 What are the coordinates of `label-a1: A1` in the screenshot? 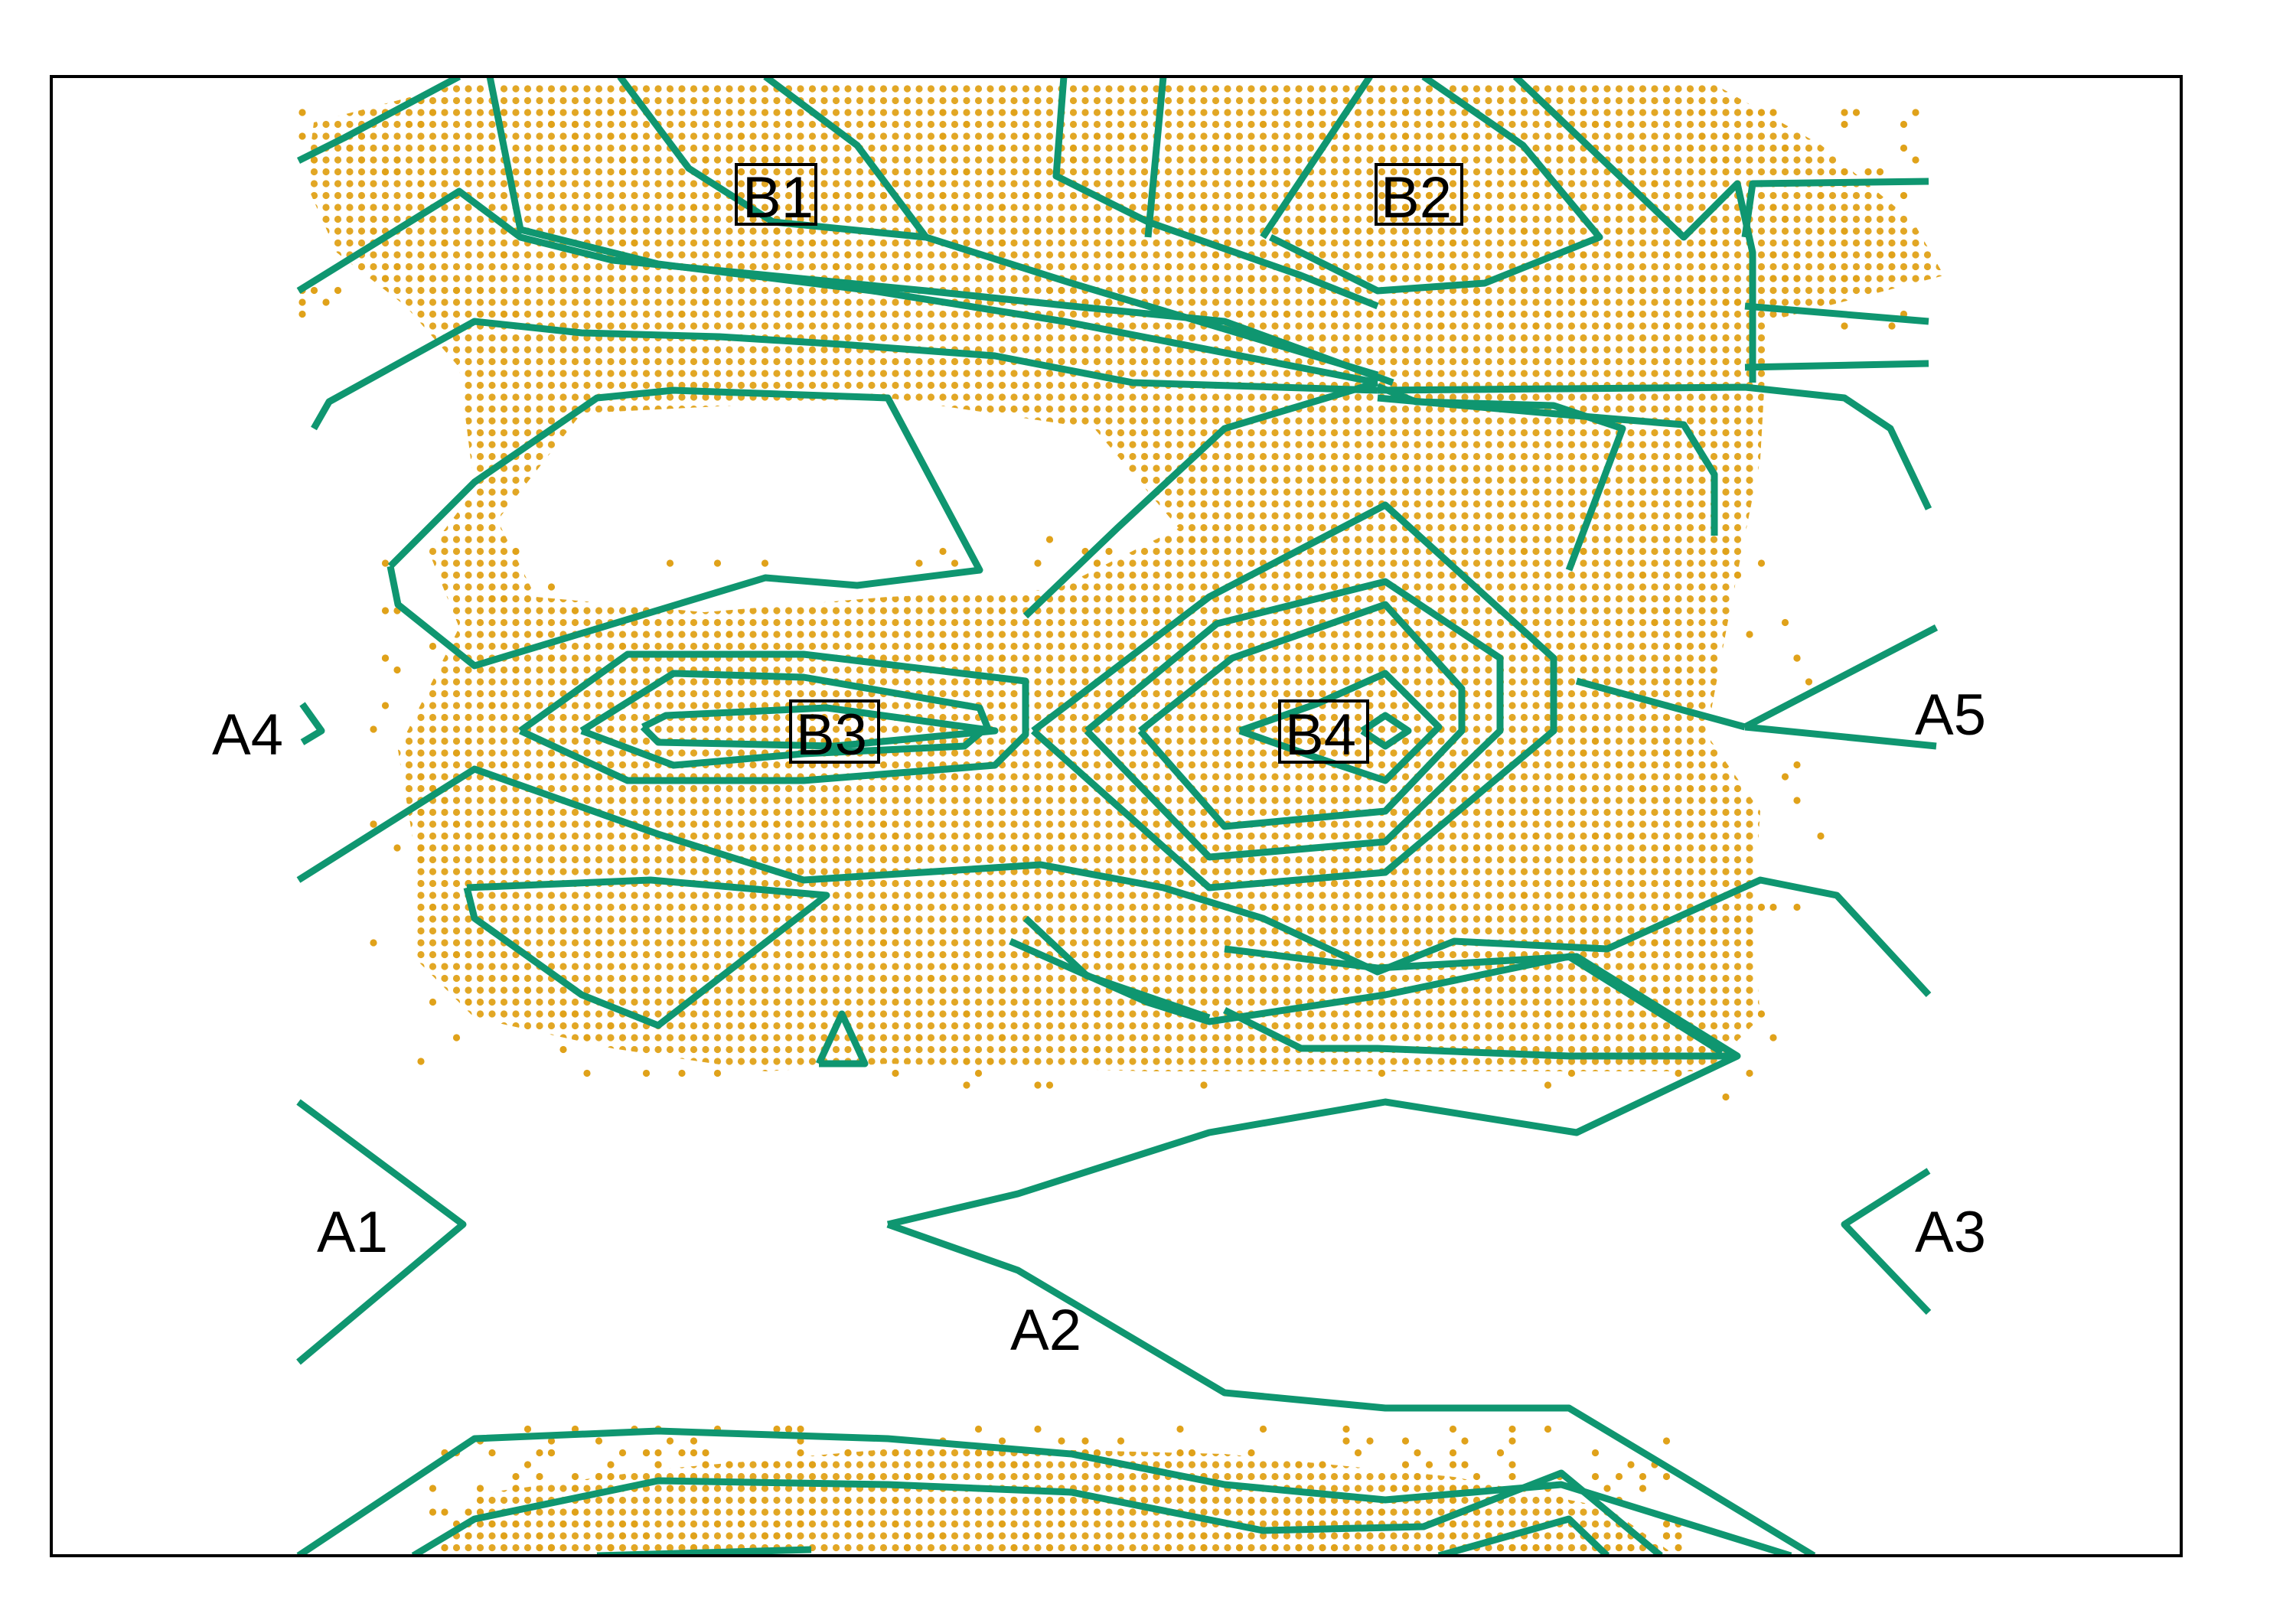 It's located at (352, 1232).